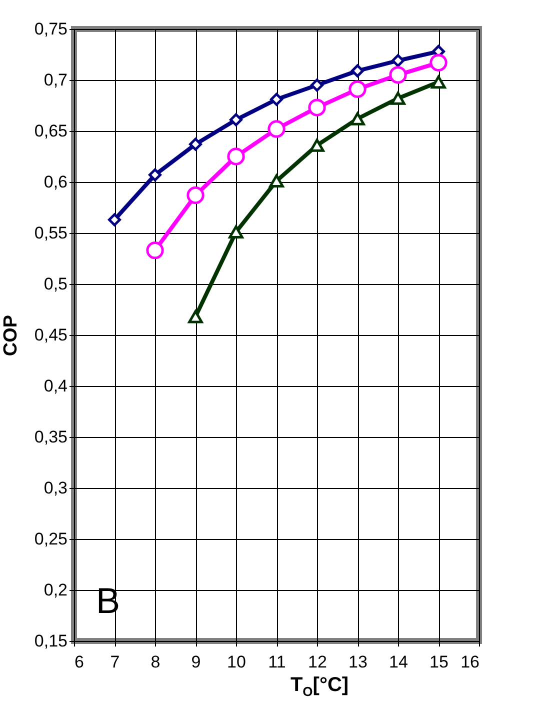 This screenshot has height=721, width=542. Describe the element at coordinates (439, 662) in the screenshot. I see `x-tick-label: 15` at that location.